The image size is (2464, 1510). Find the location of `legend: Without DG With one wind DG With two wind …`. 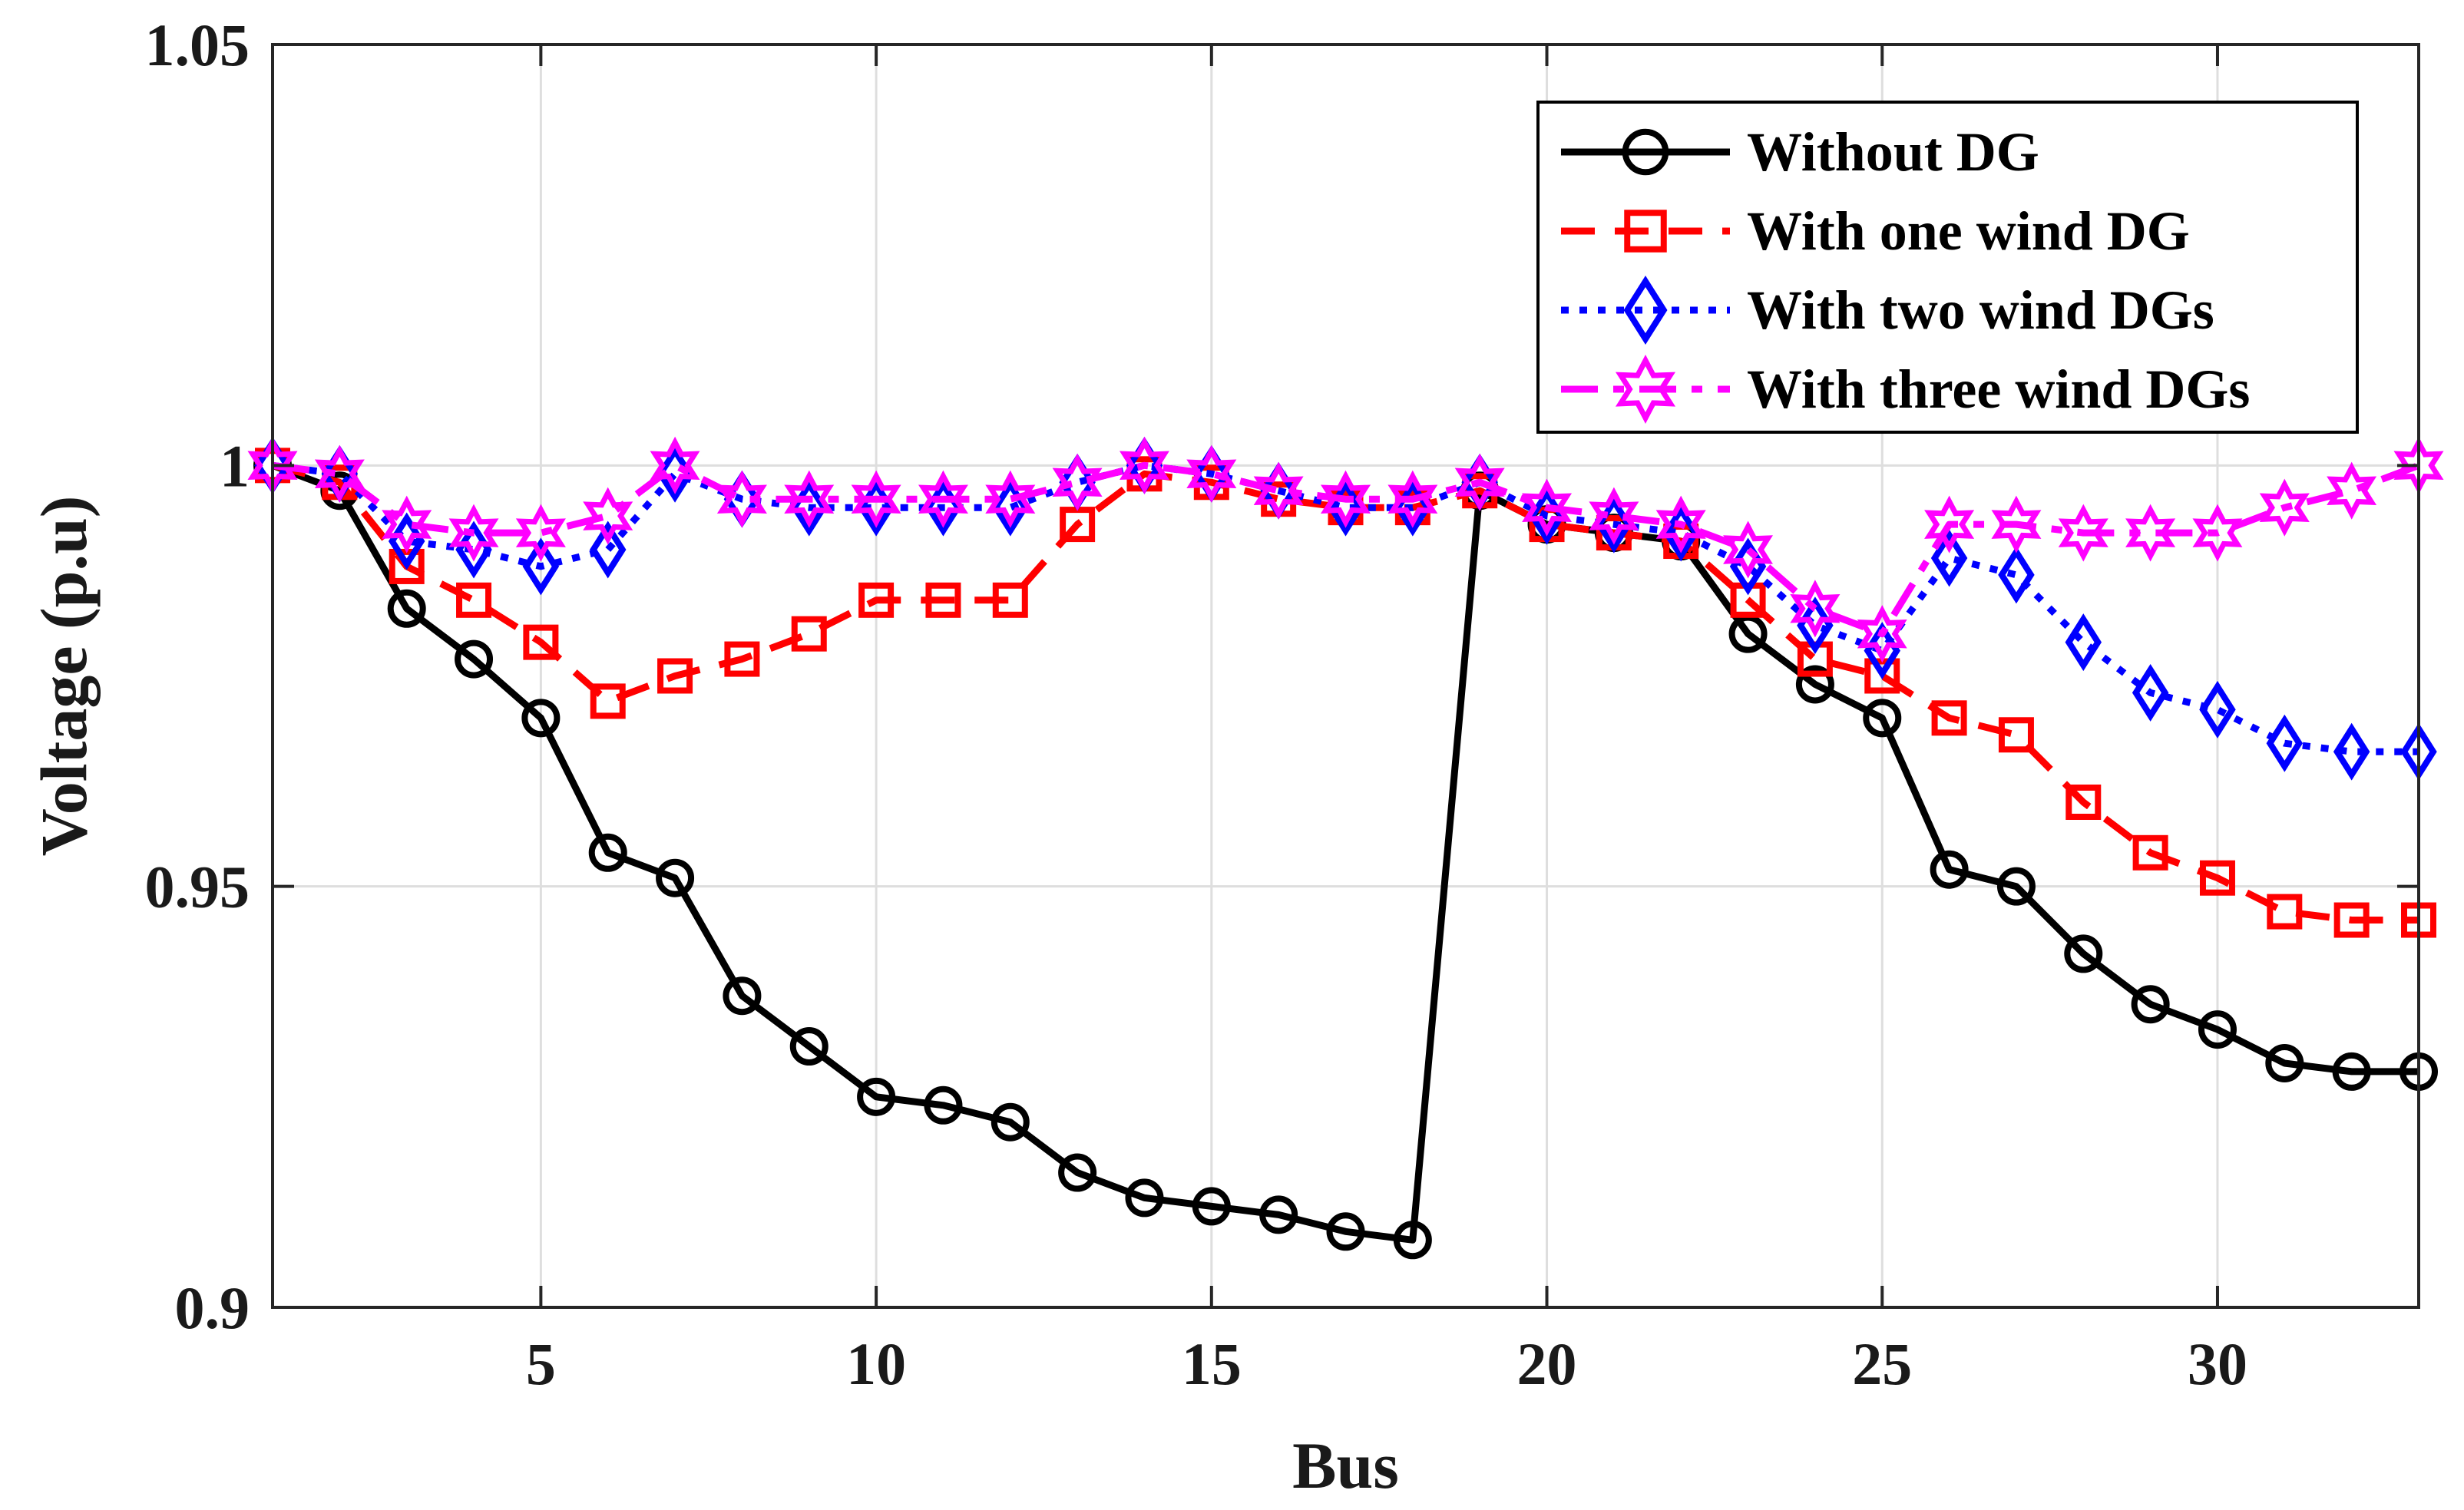

legend: Without DG With one wind DG With two wind … is located at coordinates (1947, 267).